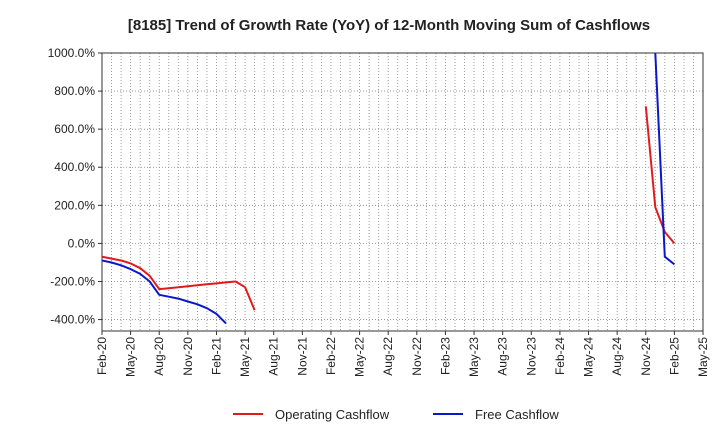 Image resolution: width=720 pixels, height=440 pixels. I want to click on x-tick-label: May-23, so click(474, 357).